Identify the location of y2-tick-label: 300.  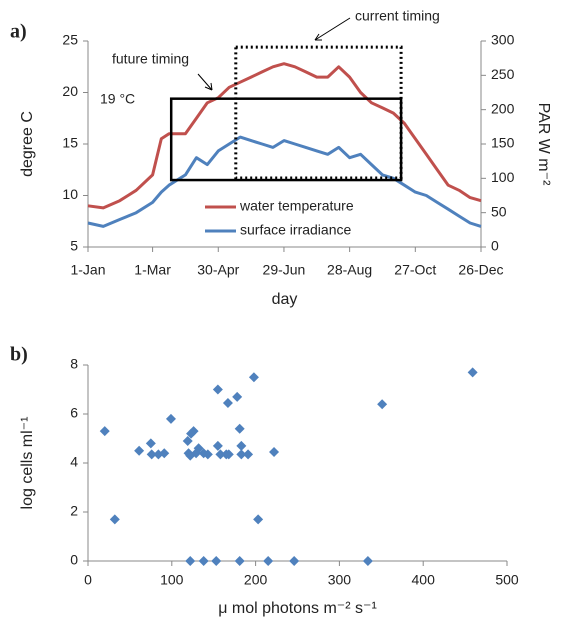
(503, 40).